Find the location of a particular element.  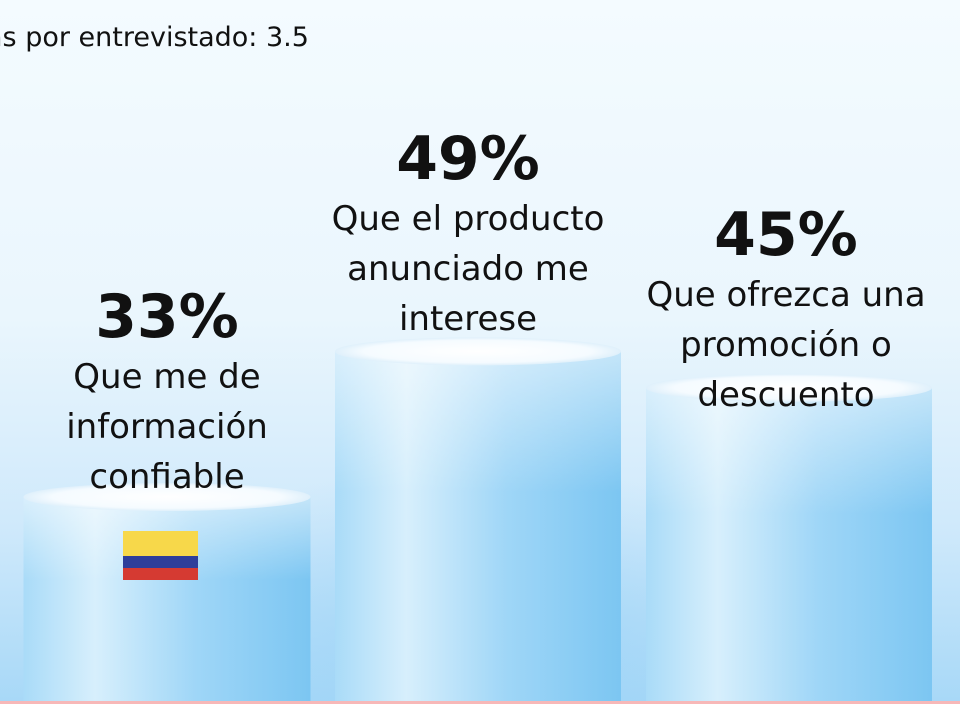

flag-stripe-red is located at coordinates (160, 574).